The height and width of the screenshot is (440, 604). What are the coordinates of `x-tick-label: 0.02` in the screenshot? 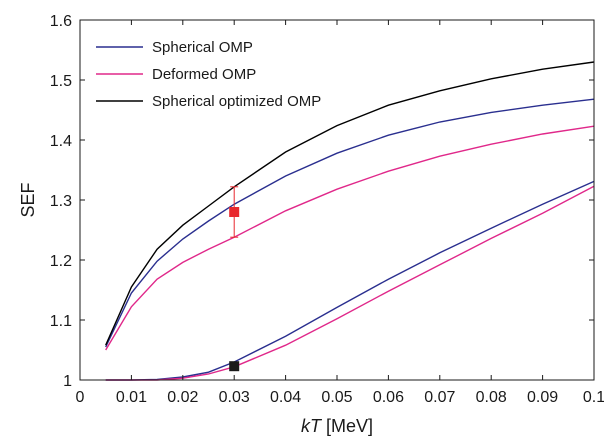 It's located at (182, 397).